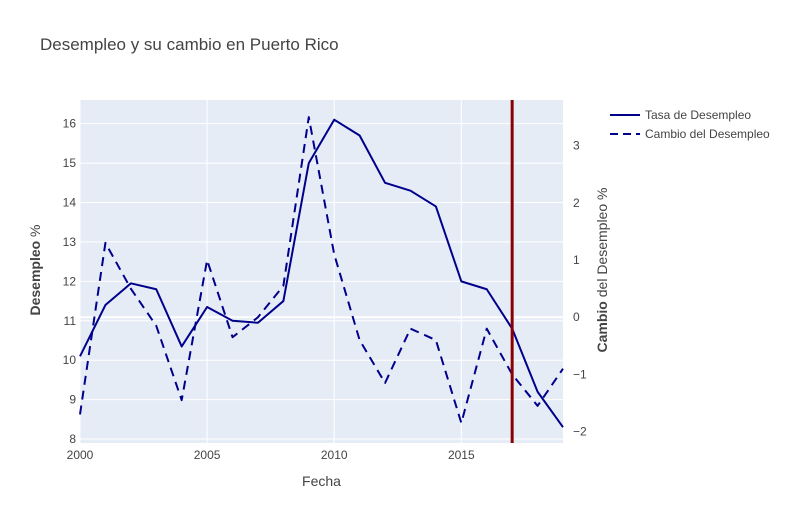 Image resolution: width=800 pixels, height=525 pixels. I want to click on legend: Tasa de Desempleo Cambio del Desempleo, so click(690, 124).